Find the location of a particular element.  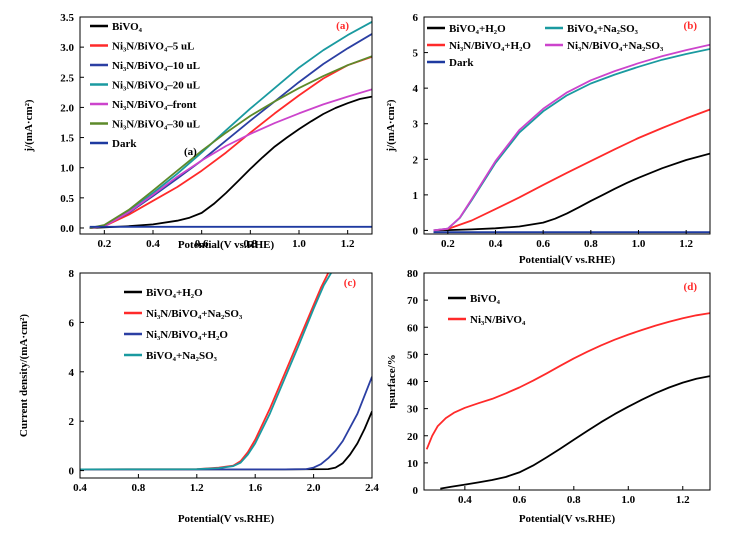

panel-a-legend-label: BiVO₄ is located at coordinates (127, 27).